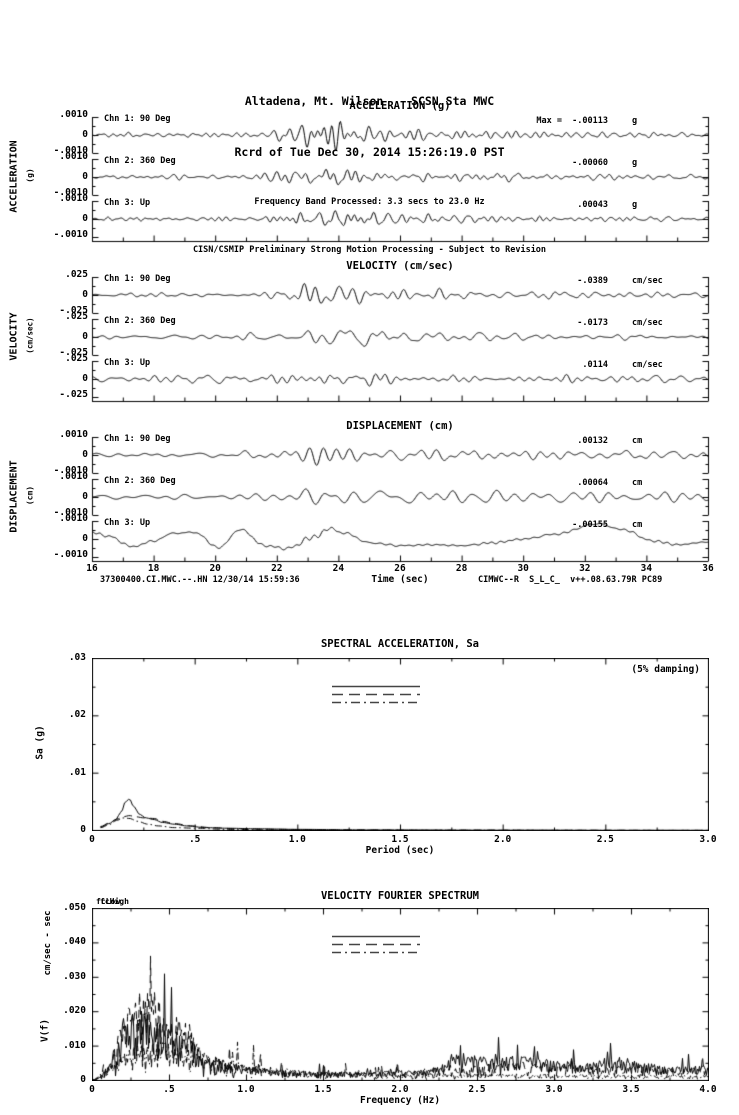 This screenshot has height=1115, width=739. What do you see at coordinates (400, 644) in the screenshot?
I see `sa-title: SPECTRAL ACCELERATION, Sa` at bounding box center [400, 644].